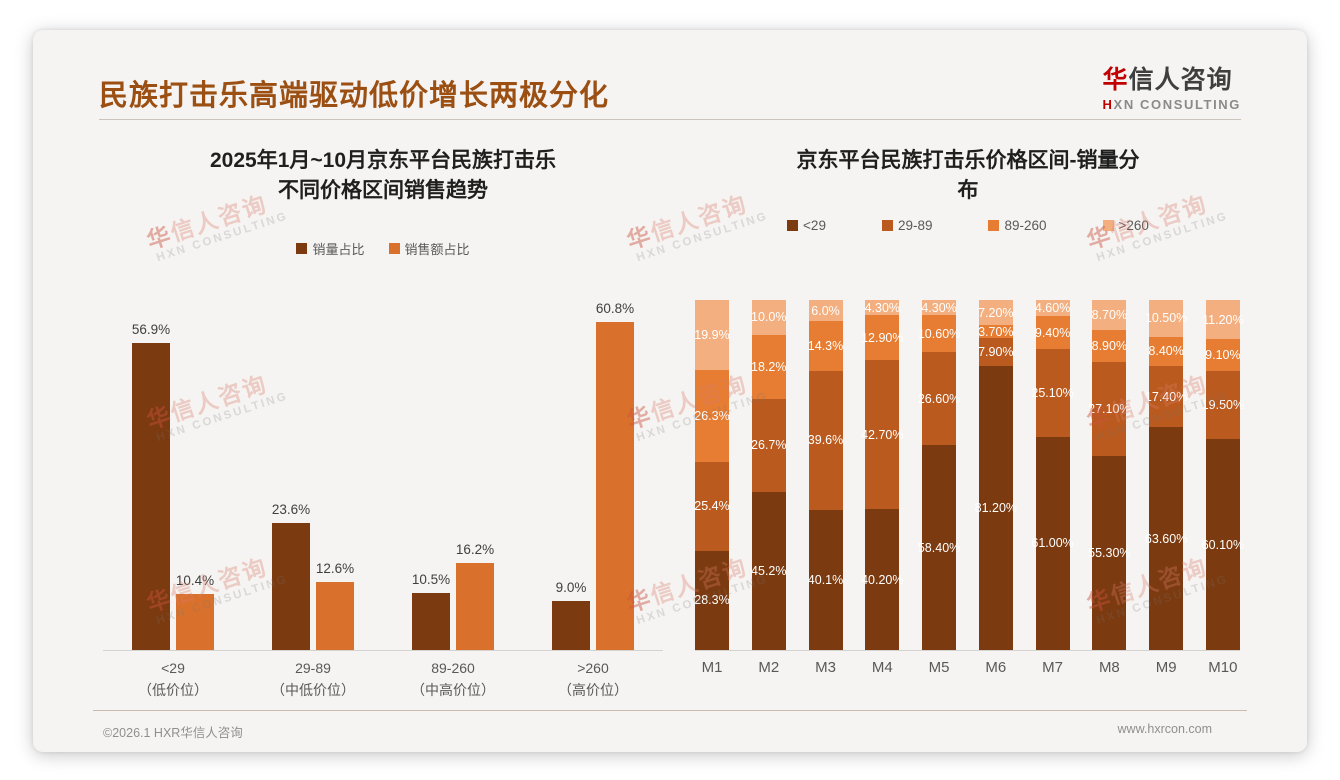 The width and height of the screenshot is (1340, 780). I want to click on stacked-segment: 7.90%, so click(996, 352).